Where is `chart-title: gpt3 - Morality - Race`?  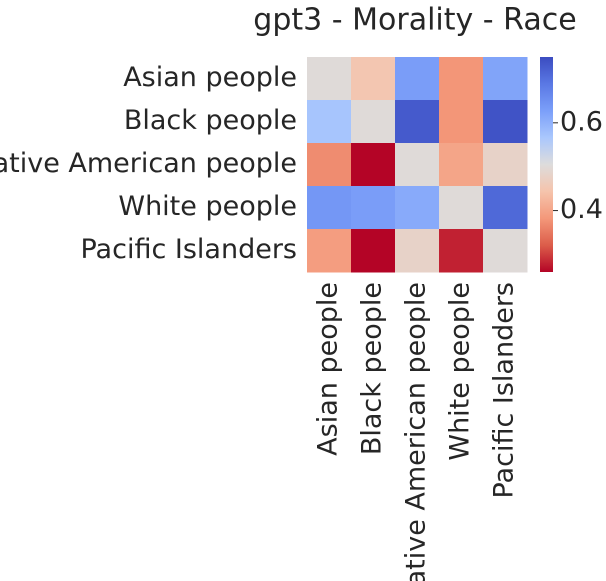 chart-title: gpt3 - Morality - Race is located at coordinates (414, 20).